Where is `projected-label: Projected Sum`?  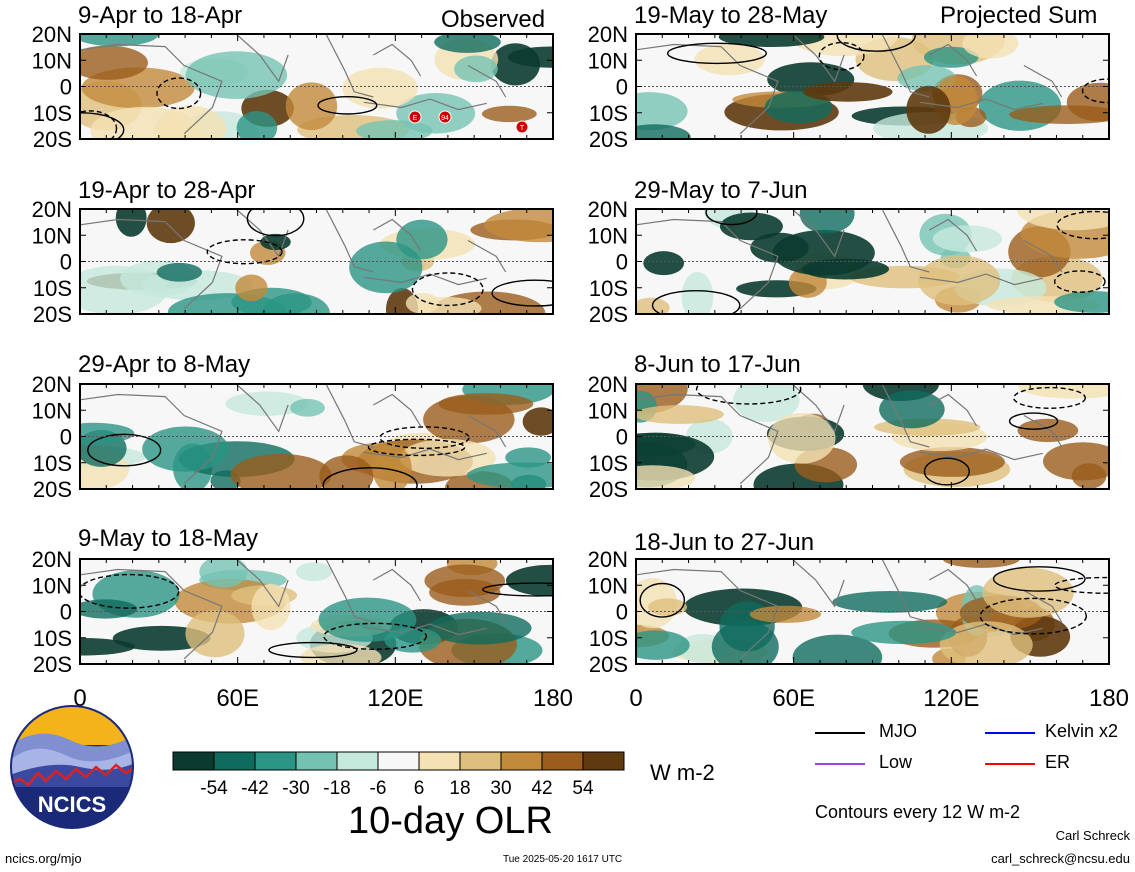 projected-label: Projected Sum is located at coordinates (1019, 15).